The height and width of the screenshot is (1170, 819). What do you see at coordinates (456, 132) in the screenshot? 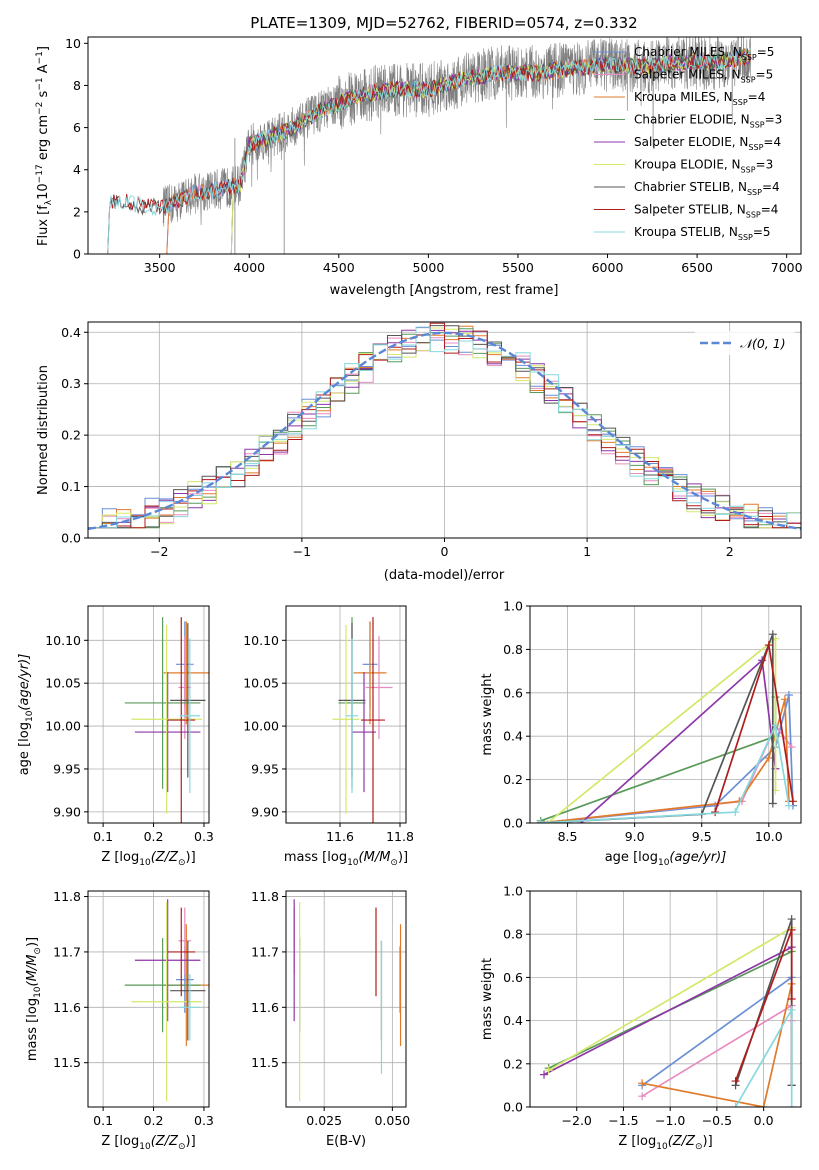
I see `spectrum-data-line` at bounding box center [456, 132].